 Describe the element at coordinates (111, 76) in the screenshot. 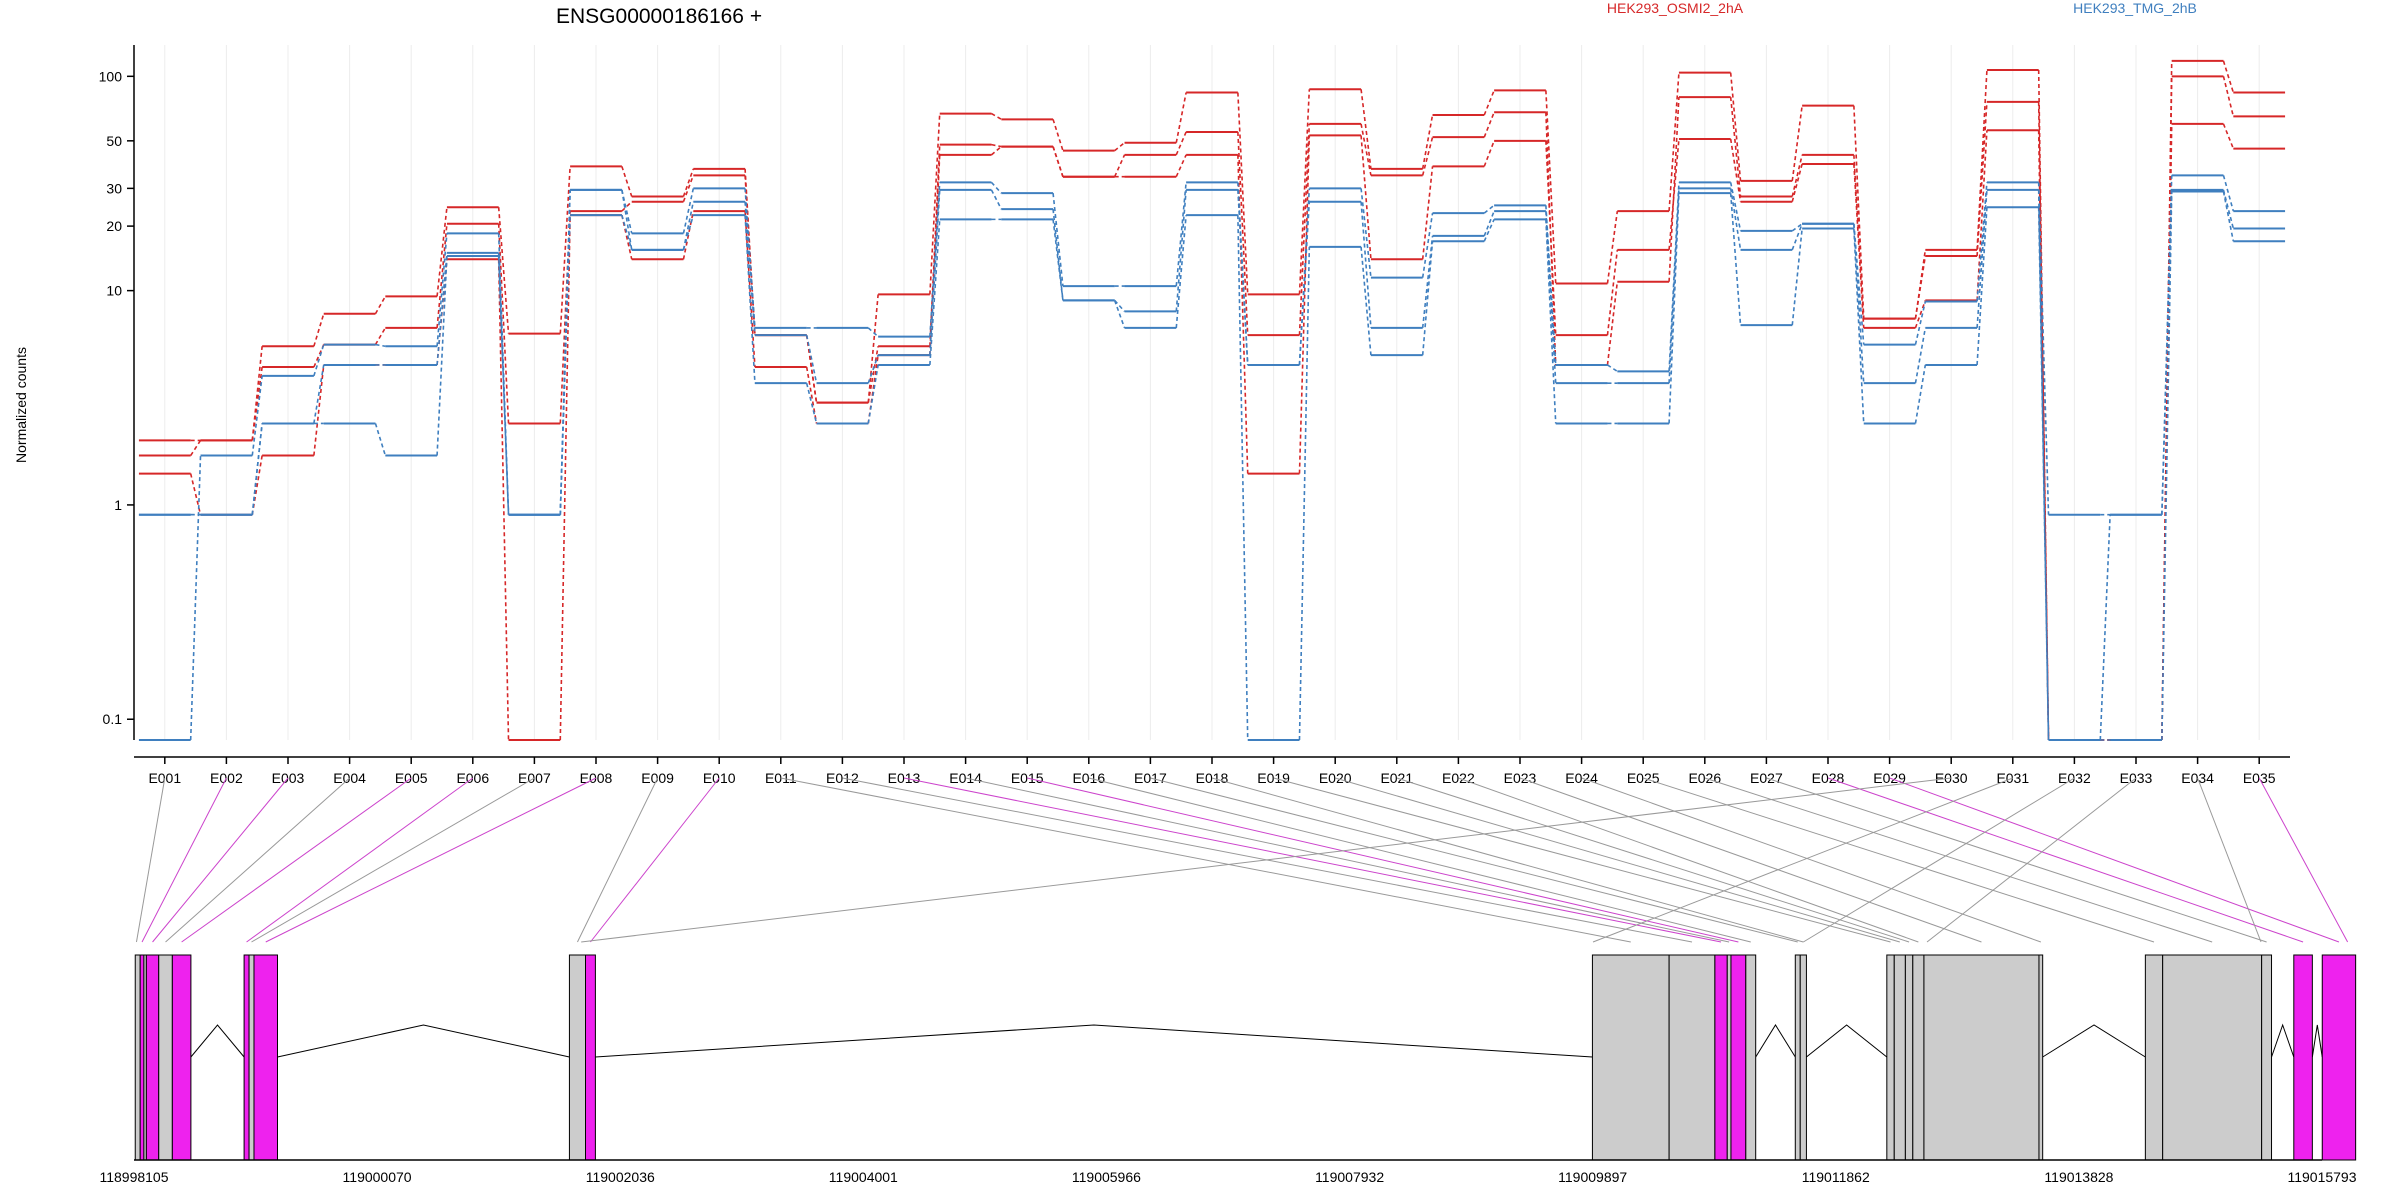

I see `y-tick-label: 100` at that location.